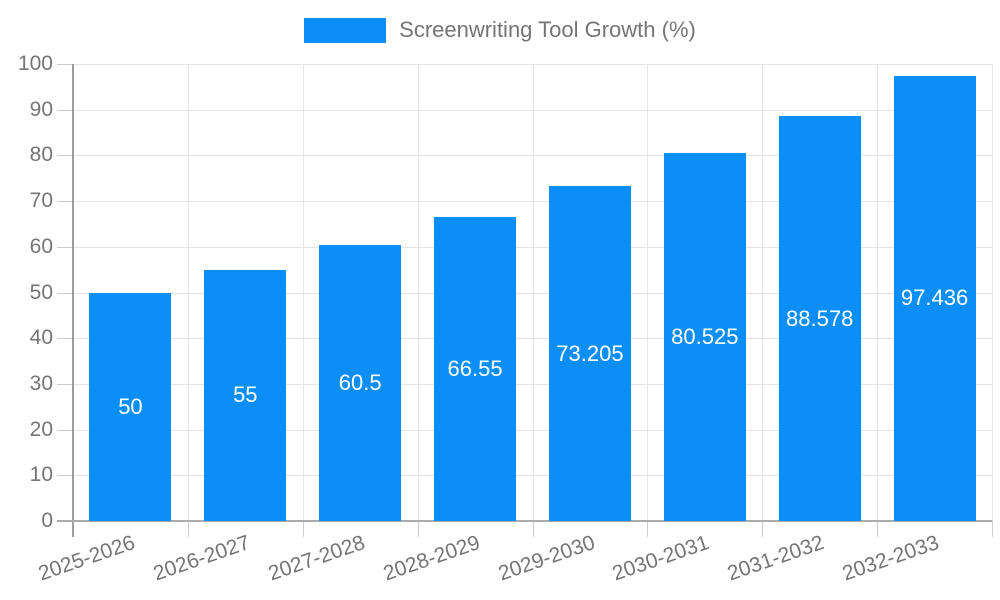 The height and width of the screenshot is (600, 1000). I want to click on bar: 97.436, so click(934, 298).